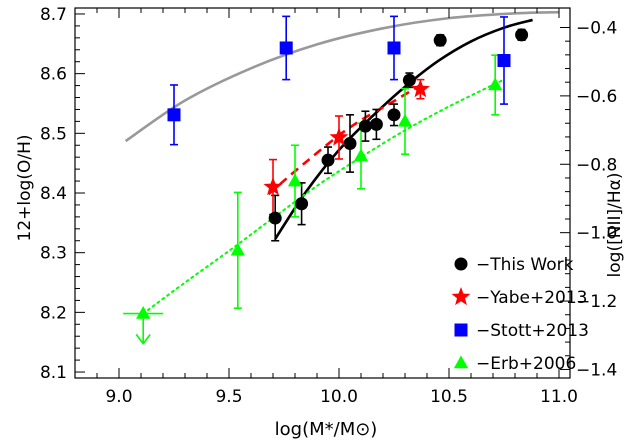 This screenshot has width=642, height=442. What do you see at coordinates (53, 313) in the screenshot?
I see `y-tick-label: 8.2` at bounding box center [53, 313].